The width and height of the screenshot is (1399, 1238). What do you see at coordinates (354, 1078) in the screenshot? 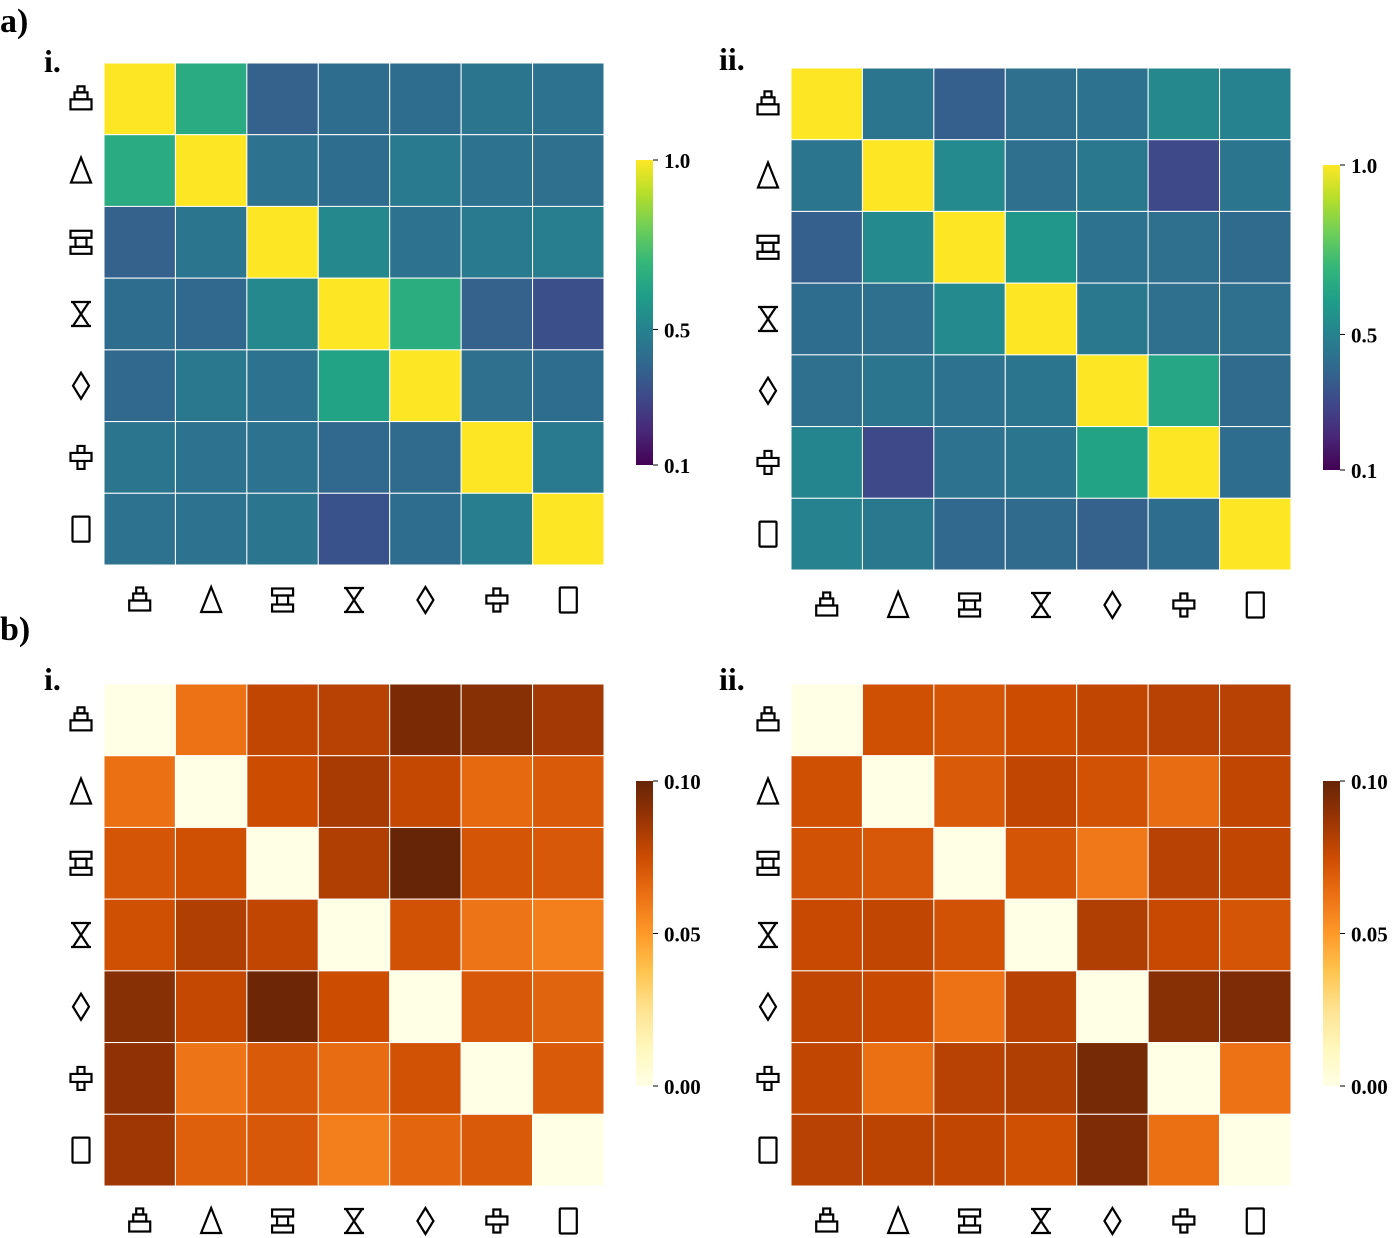
I see `heatmap-cell-r5-c3` at bounding box center [354, 1078].